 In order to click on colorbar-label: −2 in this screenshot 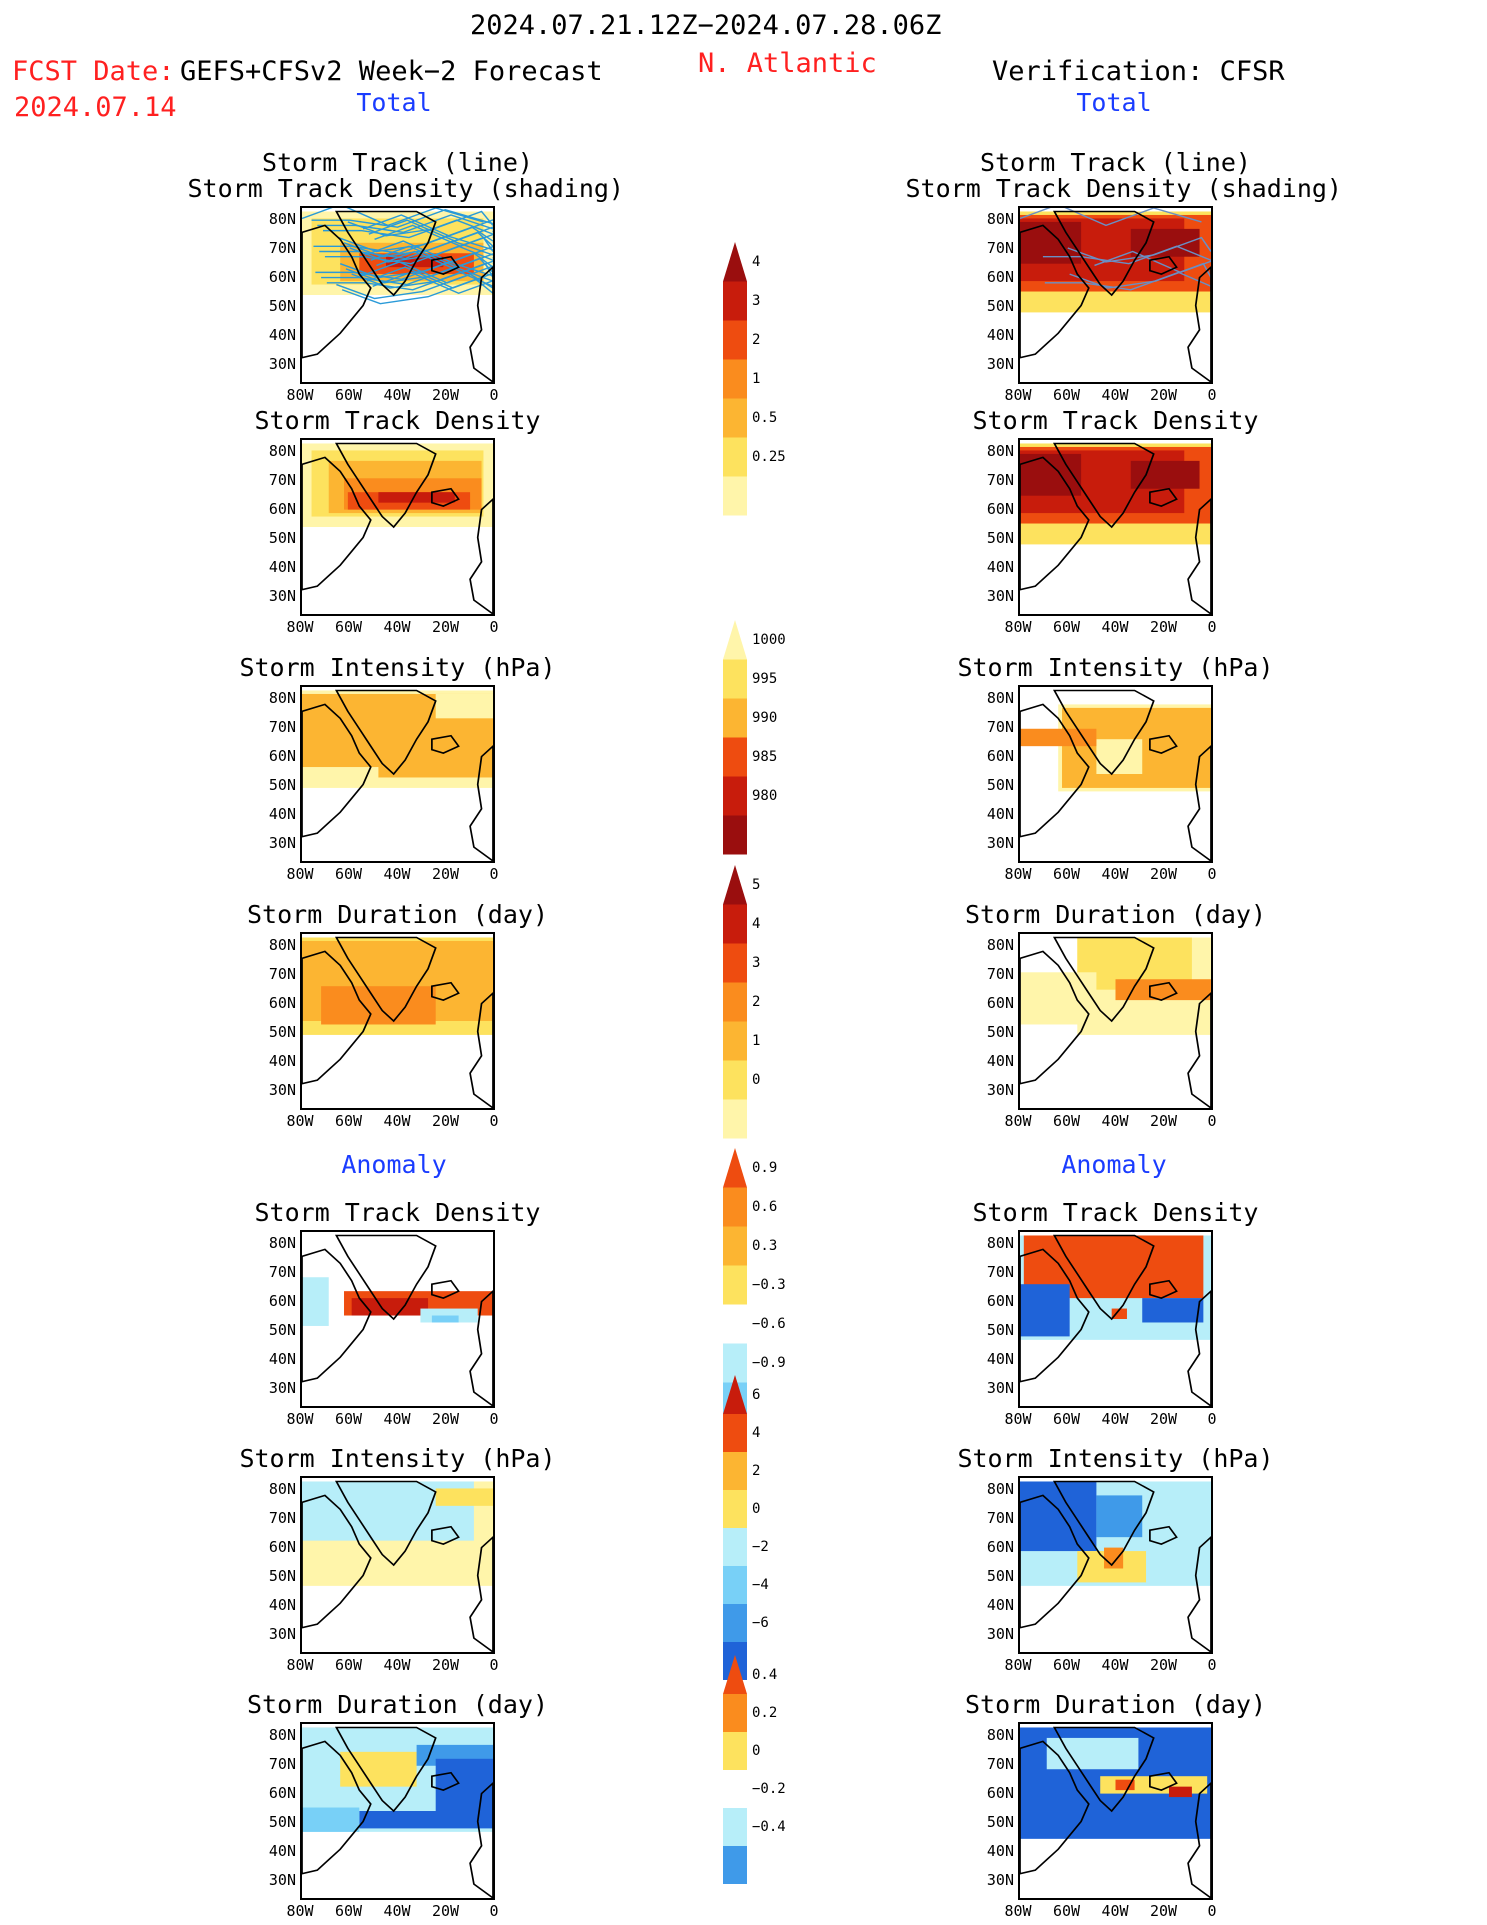, I will do `click(760, 1547)`.